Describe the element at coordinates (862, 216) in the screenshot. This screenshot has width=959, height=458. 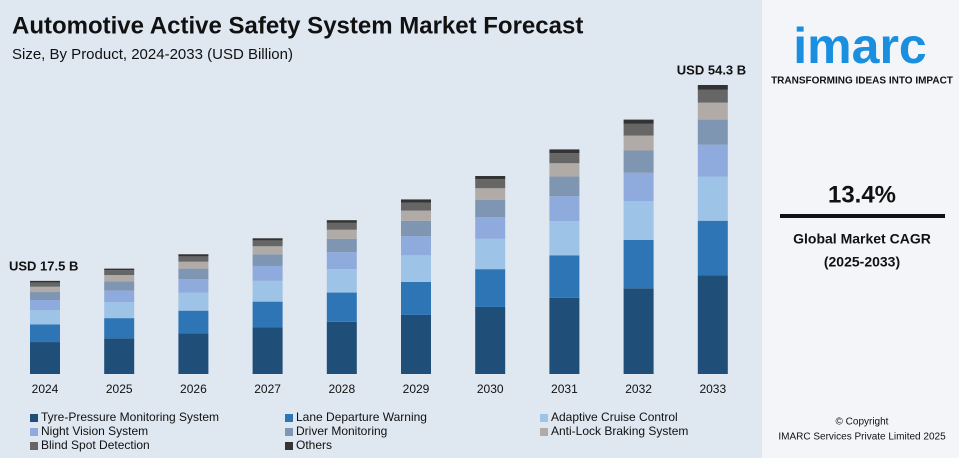
I see `divider` at that location.